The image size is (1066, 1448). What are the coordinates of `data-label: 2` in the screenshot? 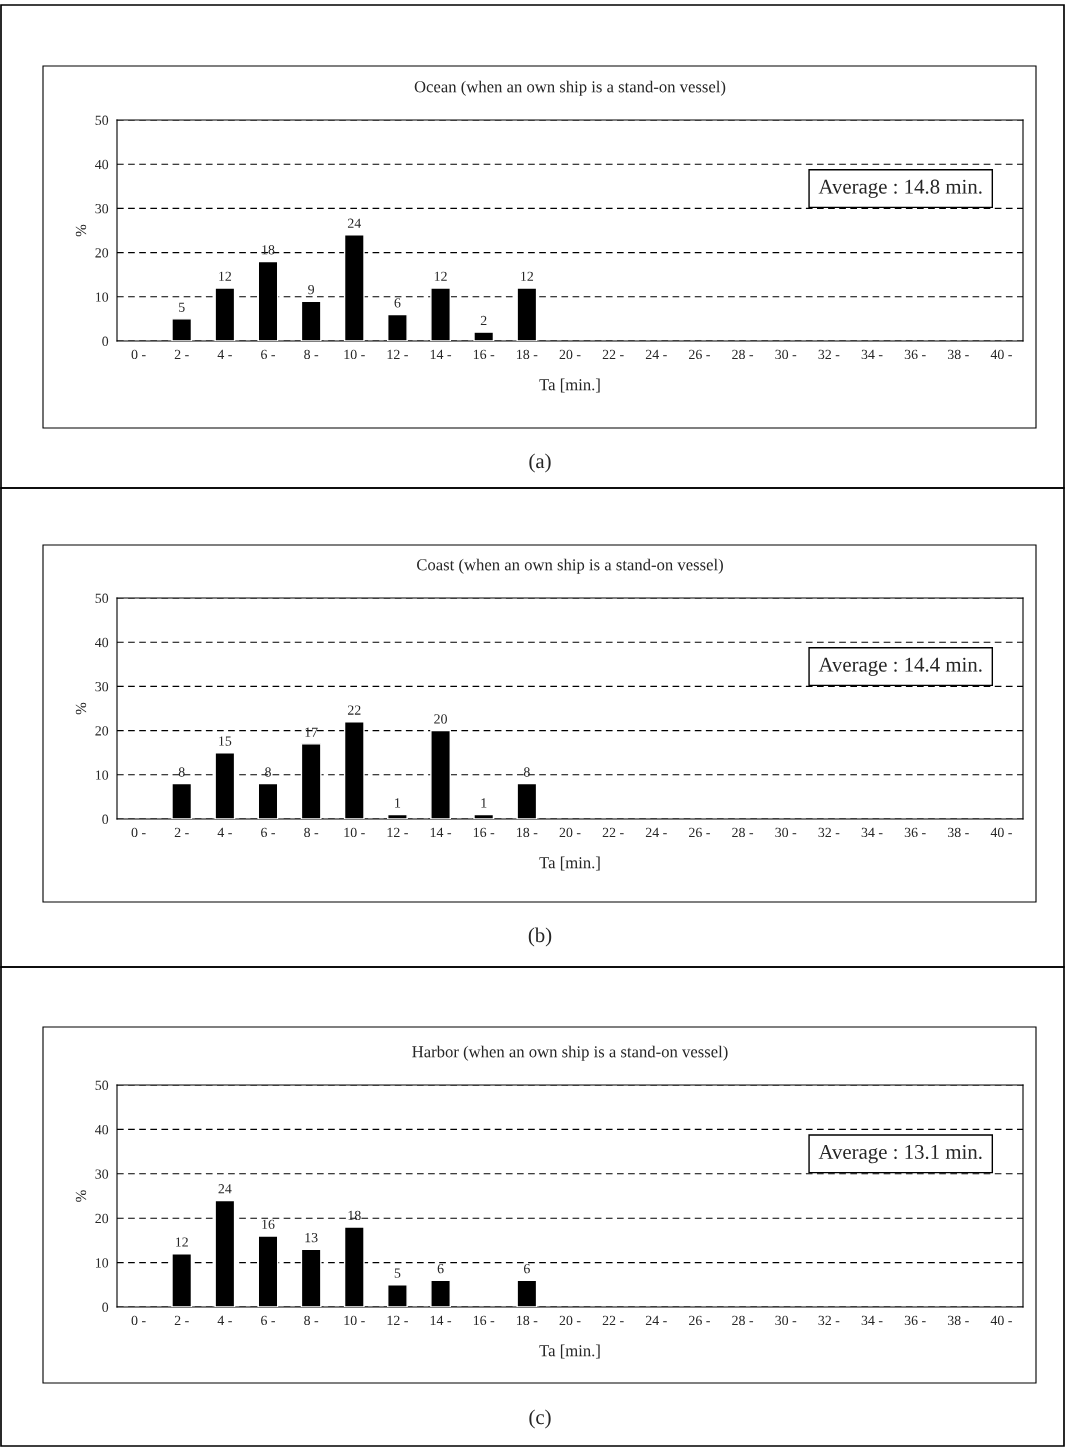 It's located at (483, 320).